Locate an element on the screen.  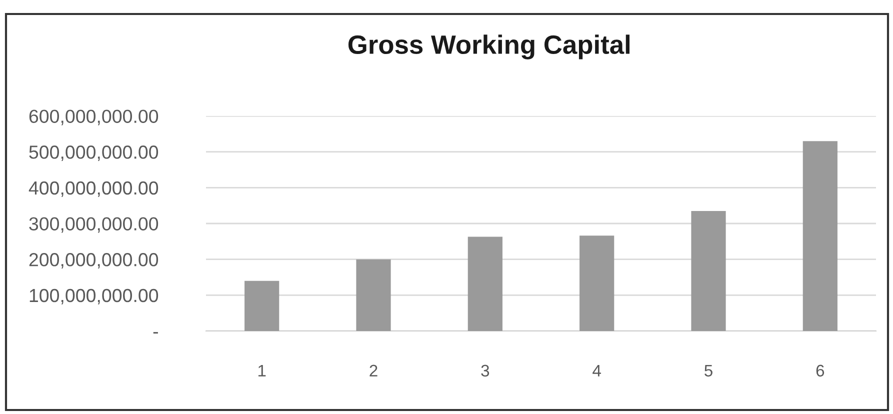
y-tick-label: 200,000,000.00 is located at coordinates (93, 261).